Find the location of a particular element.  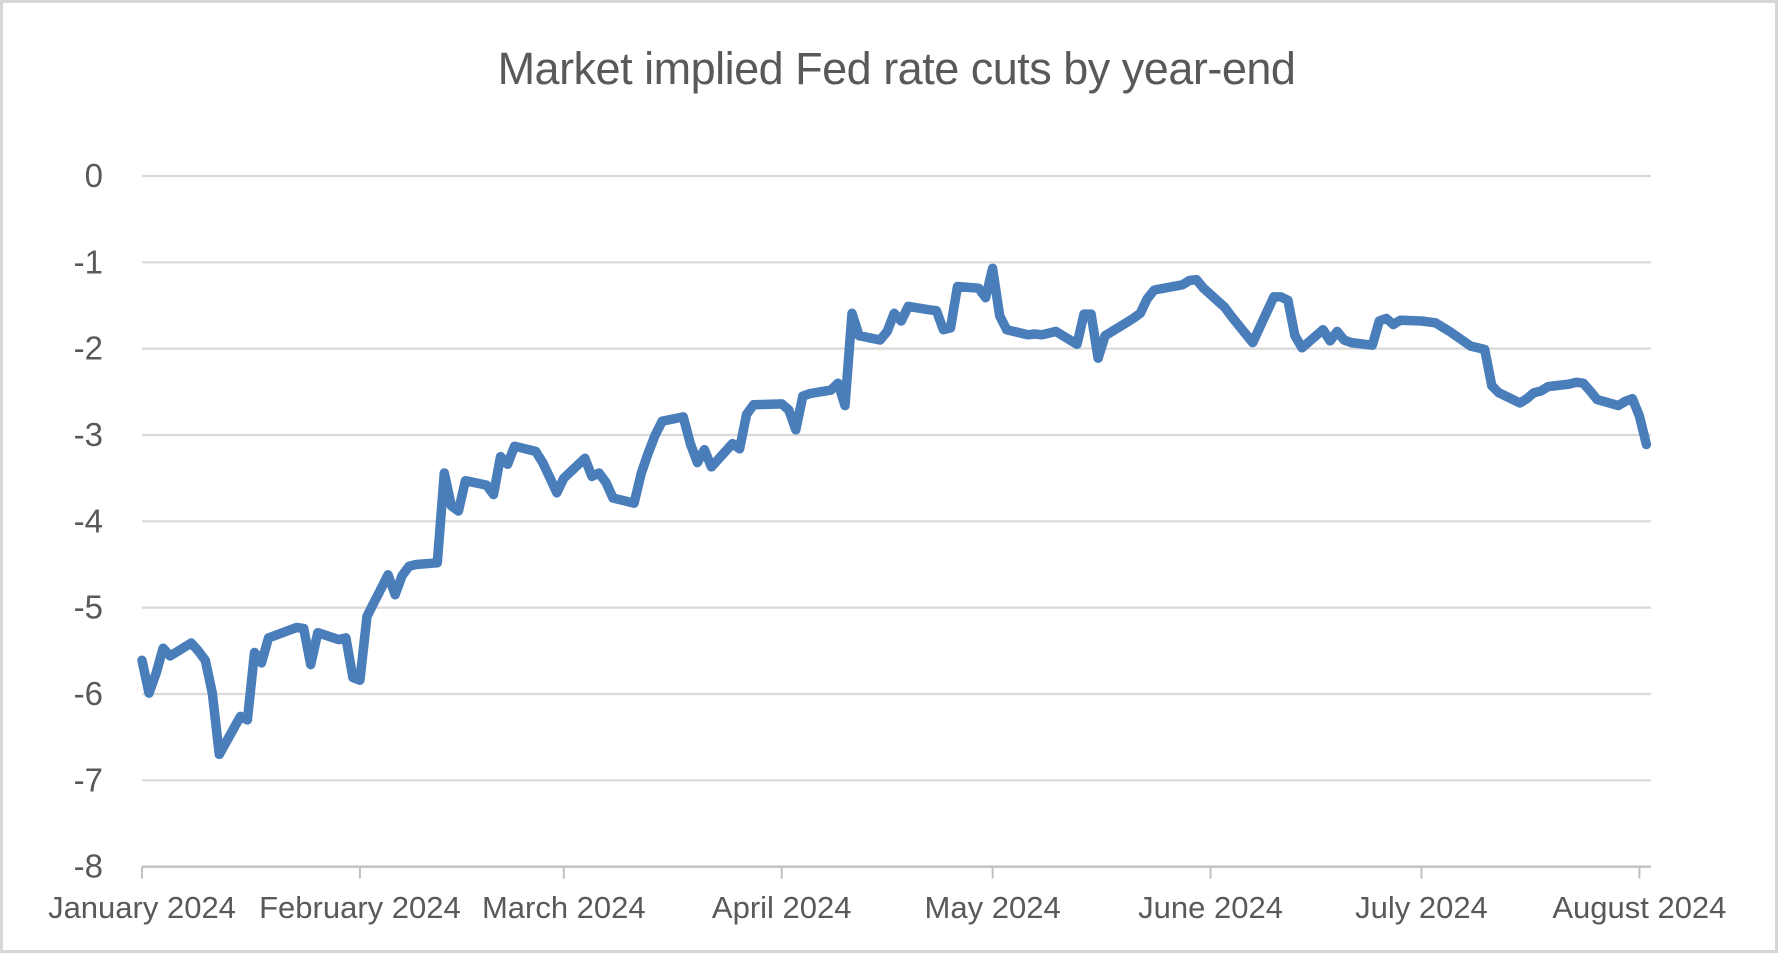

y-axis-tick-label: 0 is located at coordinates (94, 175).